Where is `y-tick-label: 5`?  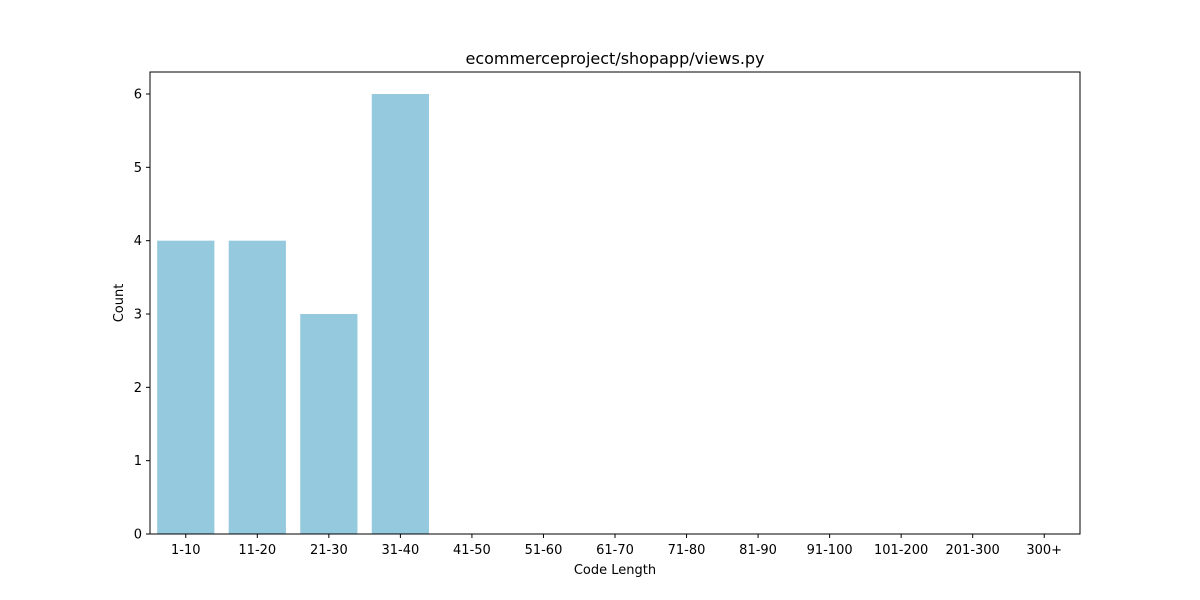
y-tick-label: 5 is located at coordinates (138, 168).